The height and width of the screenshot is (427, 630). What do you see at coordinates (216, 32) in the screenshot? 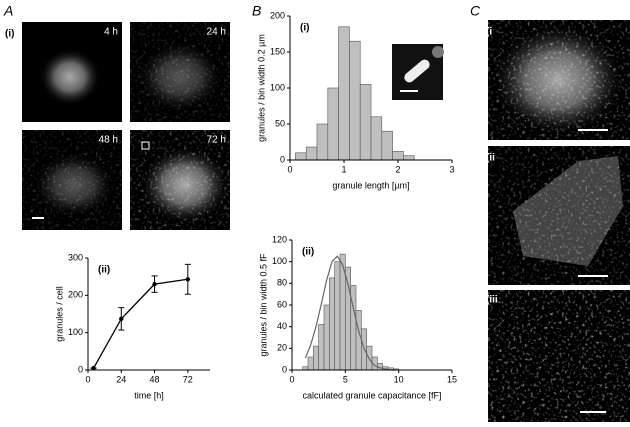
I see `image-label: 24 h` at bounding box center [216, 32].